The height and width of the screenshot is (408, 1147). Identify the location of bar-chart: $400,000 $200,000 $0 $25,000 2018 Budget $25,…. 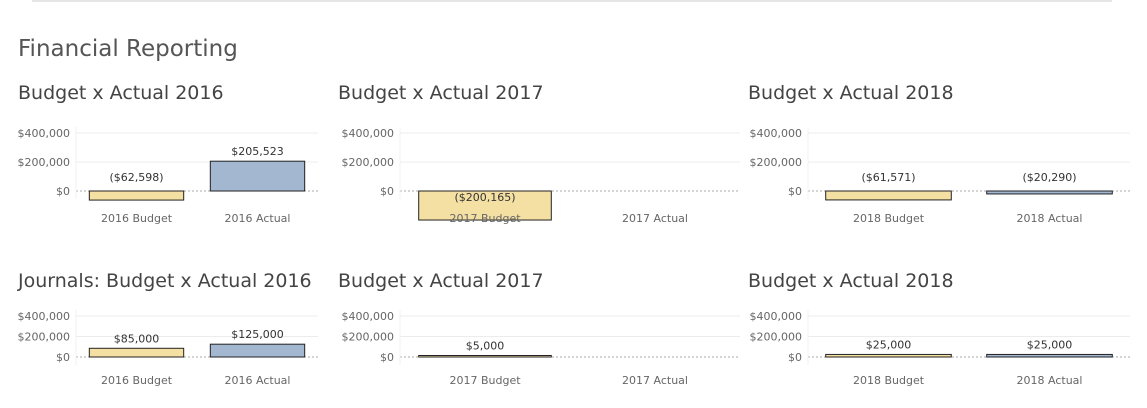
(940, 348).